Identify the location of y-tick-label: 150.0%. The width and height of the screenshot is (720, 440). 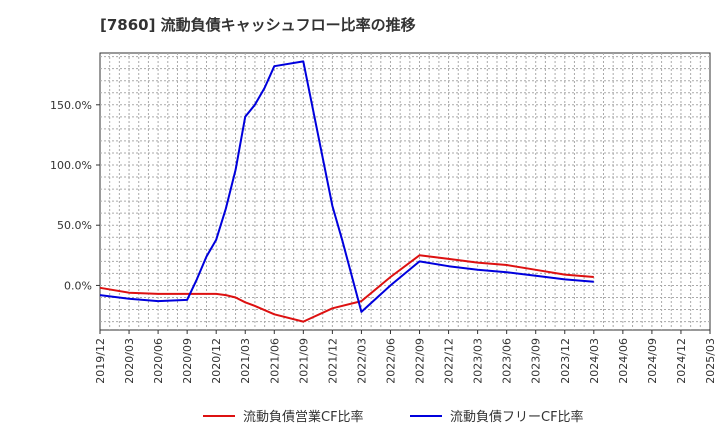
(71, 105).